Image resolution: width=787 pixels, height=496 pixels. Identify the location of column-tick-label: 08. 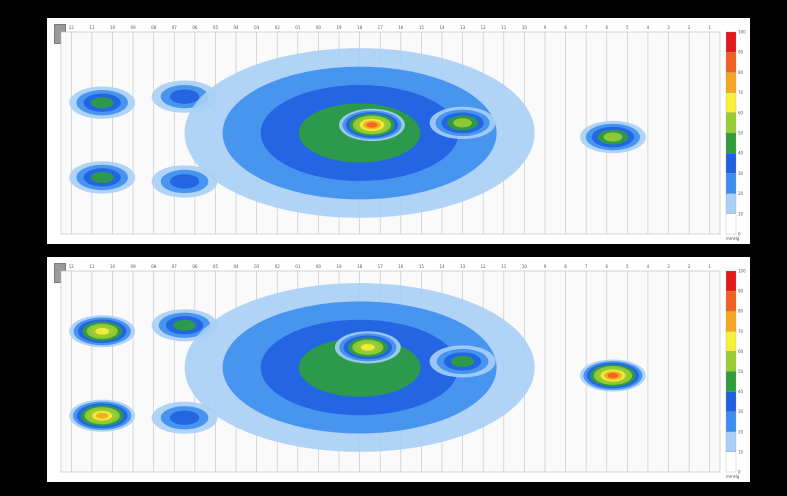
(154, 266).